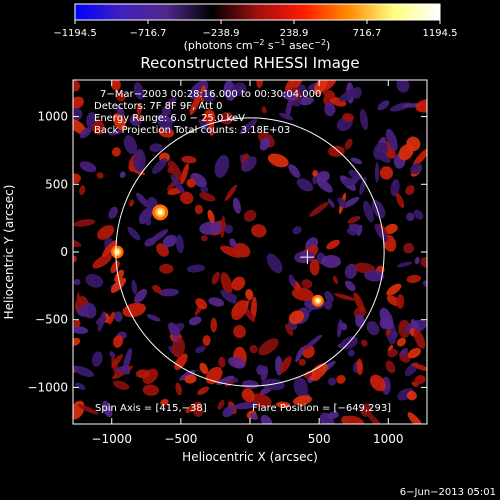 The image size is (500, 500). Describe the element at coordinates (192, 130) in the screenshot. I see `annotation-line: Back Projection Total counts: 3.18E+03` at that location.